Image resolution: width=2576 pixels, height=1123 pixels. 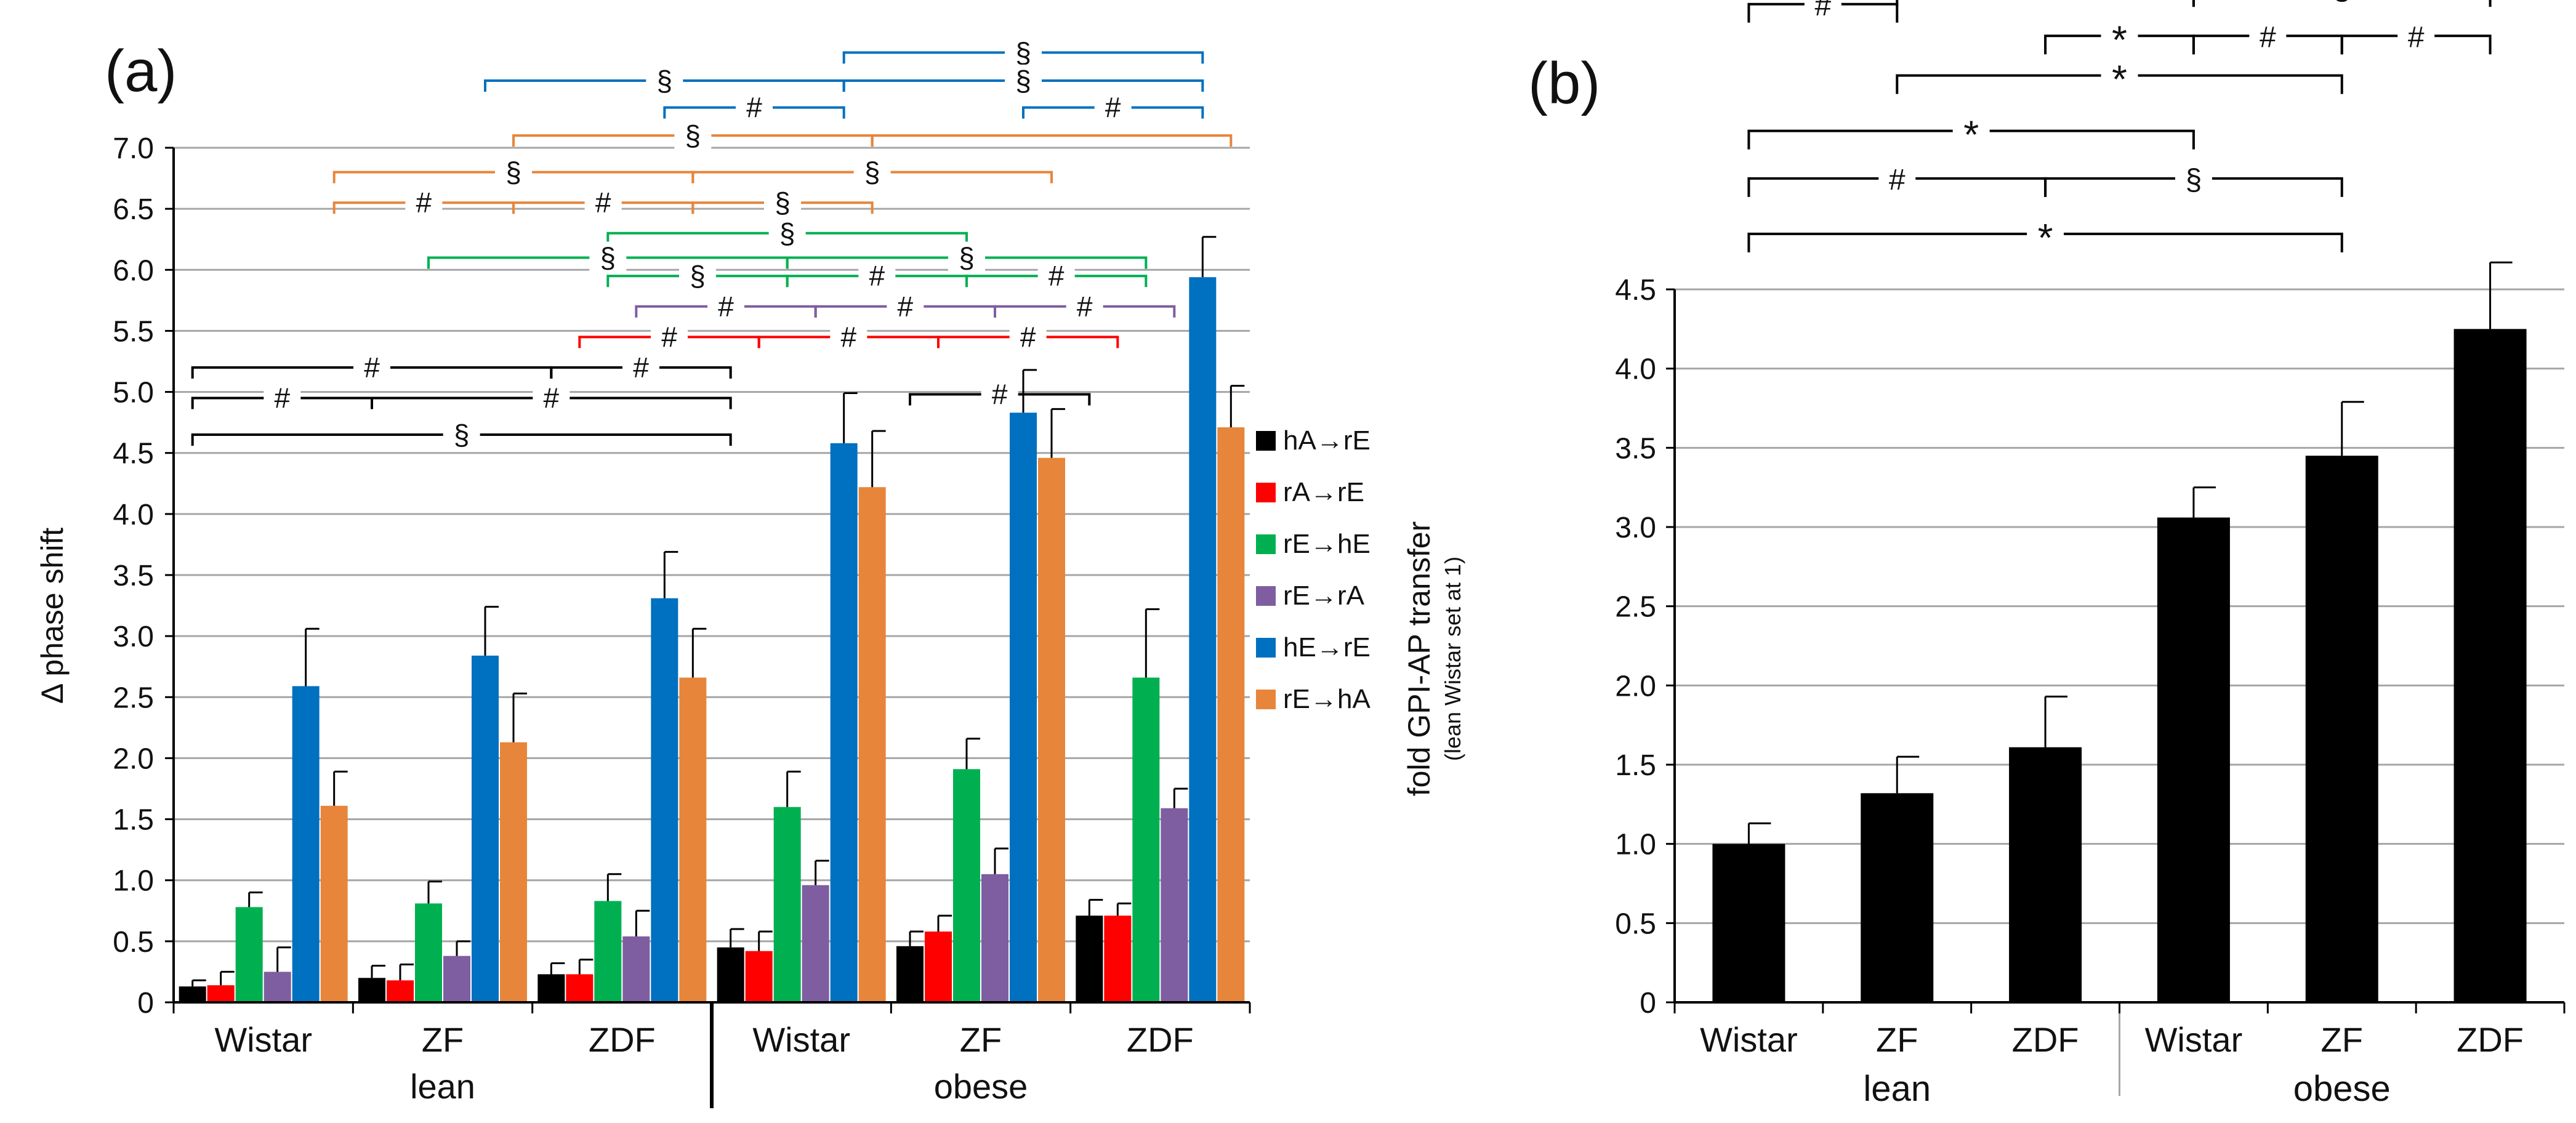 I want to click on y-tick-label: 4.5, so click(x=1635, y=290).